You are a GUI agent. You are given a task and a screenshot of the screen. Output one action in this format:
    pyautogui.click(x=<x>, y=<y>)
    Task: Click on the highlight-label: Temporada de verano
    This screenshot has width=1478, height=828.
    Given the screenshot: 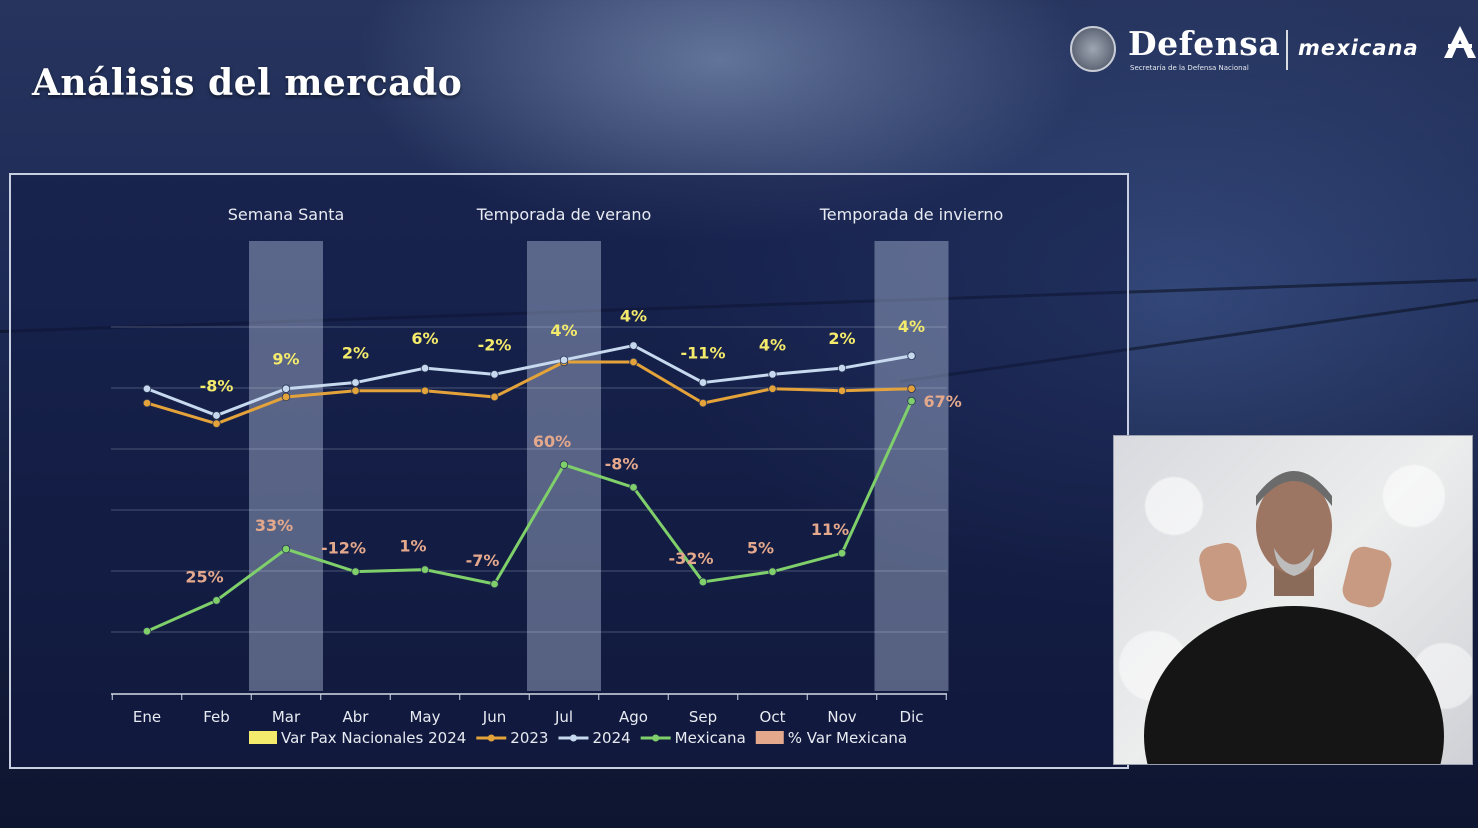 What is the action you would take?
    pyautogui.click(x=564, y=214)
    